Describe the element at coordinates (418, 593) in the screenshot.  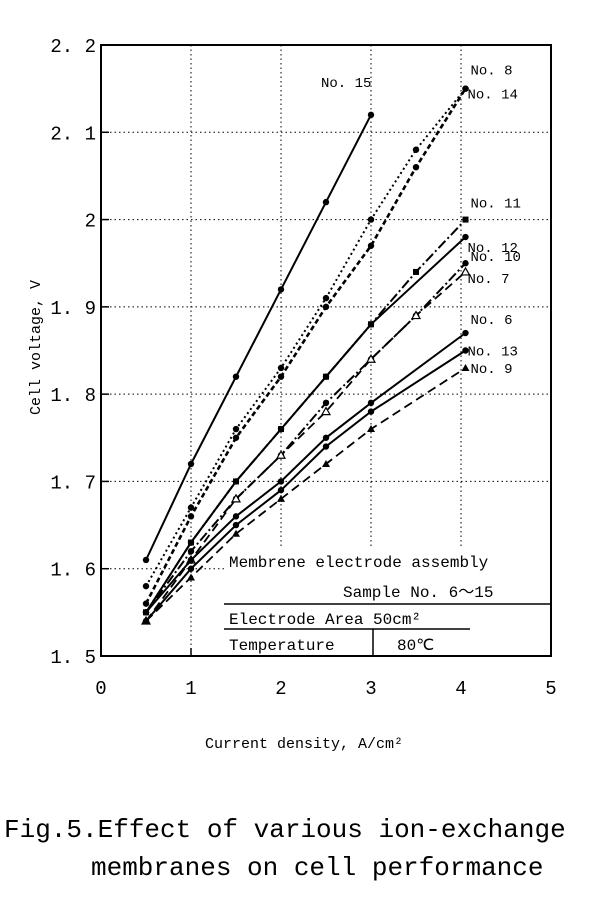
I see `annotation-sample: Sample No. 6～15` at that location.